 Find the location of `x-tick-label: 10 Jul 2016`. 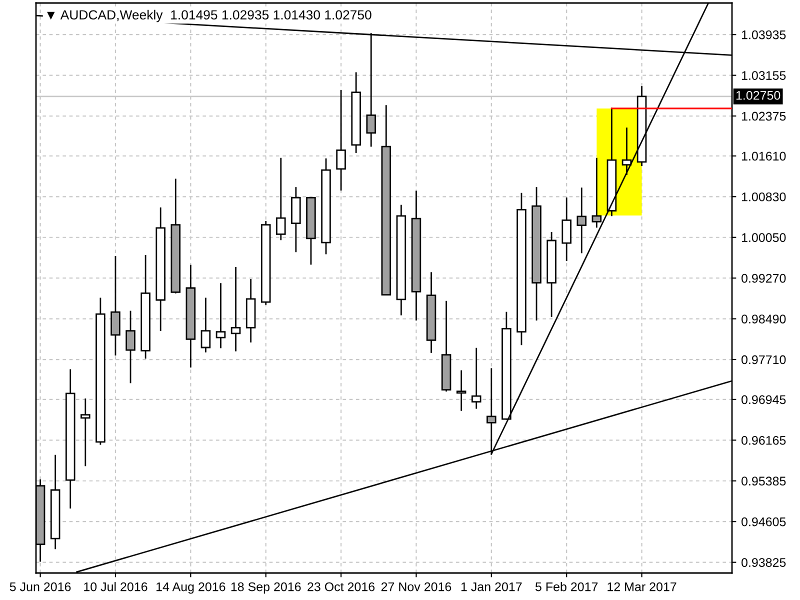

x-tick-label: 10 Jul 2016 is located at coordinates (116, 587).